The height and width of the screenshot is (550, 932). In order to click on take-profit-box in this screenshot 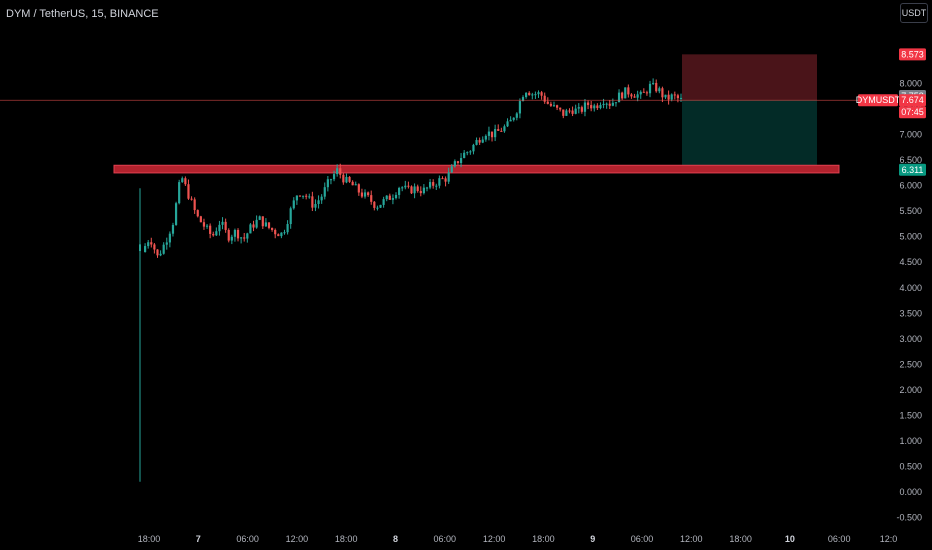, I will do `click(749, 135)`.